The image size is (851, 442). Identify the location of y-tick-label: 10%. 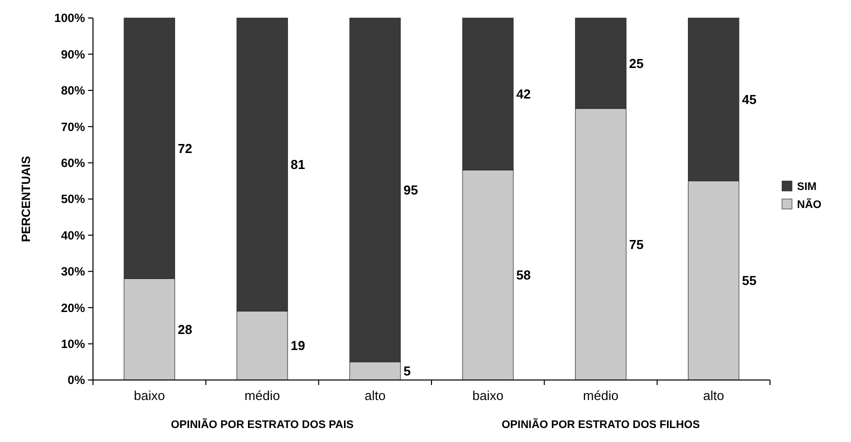
(73, 344).